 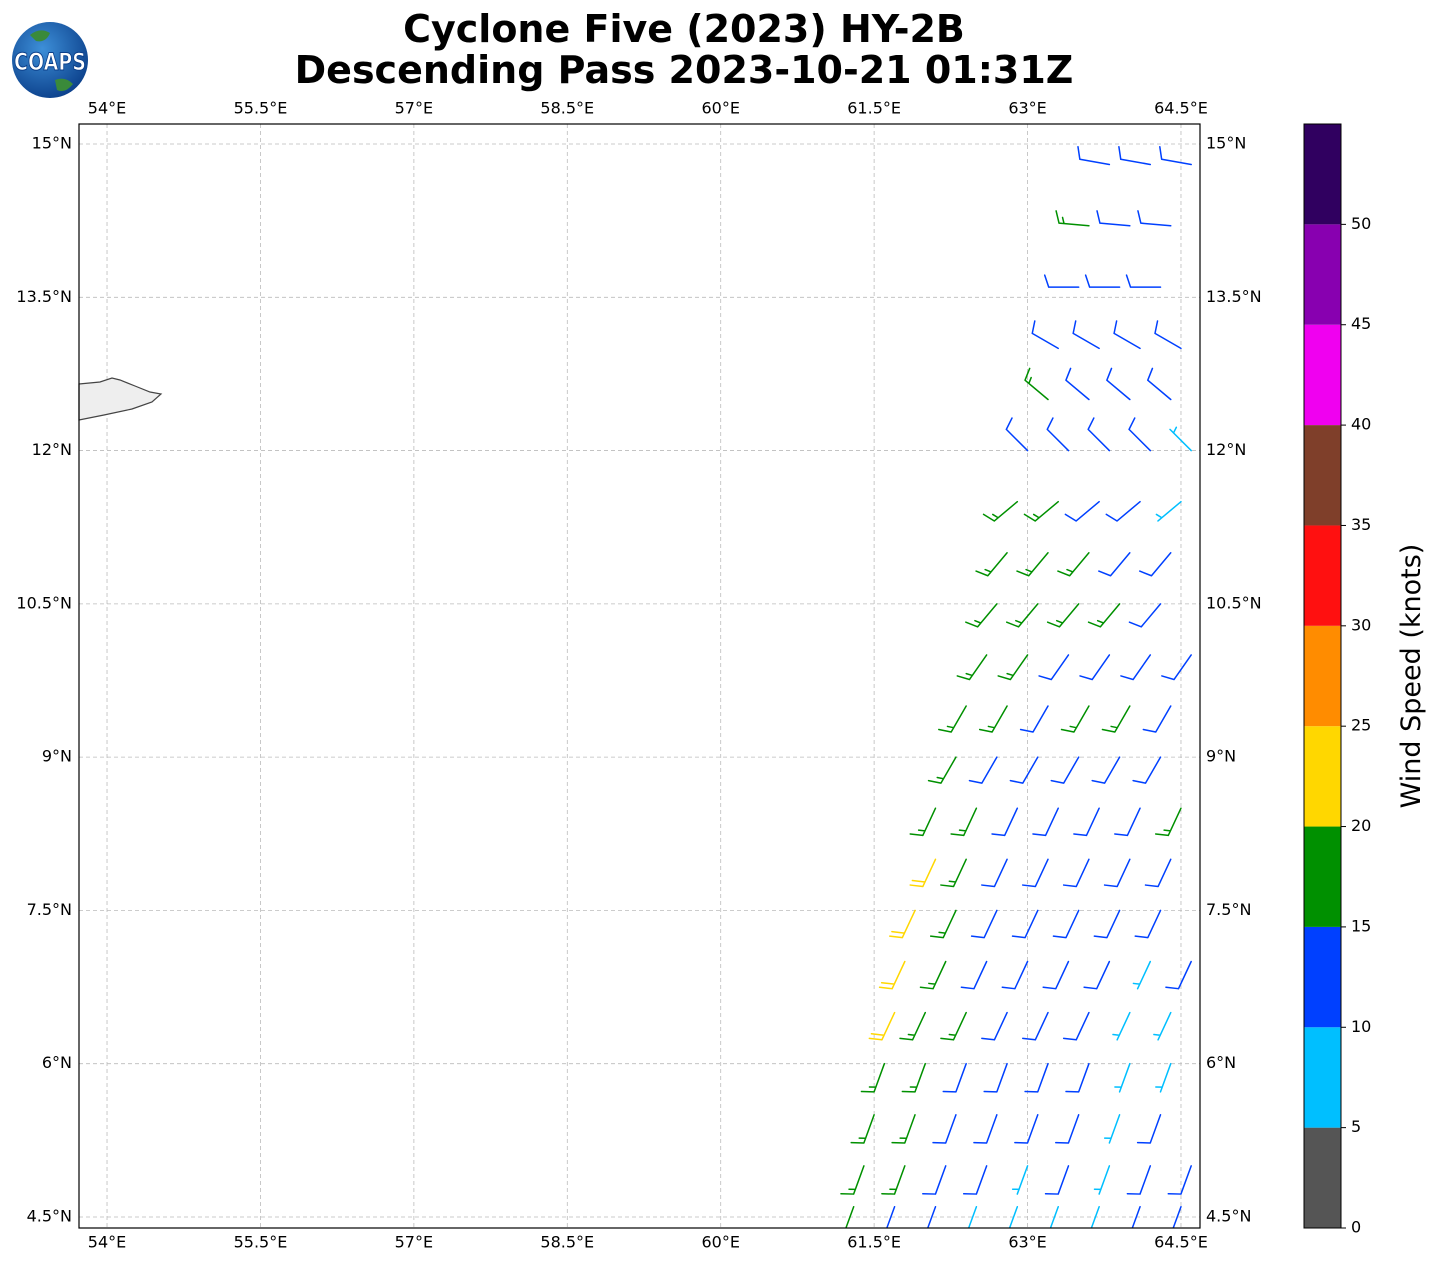 What do you see at coordinates (1361, 323) in the screenshot?
I see `colorbar-tick-label: 45` at bounding box center [1361, 323].